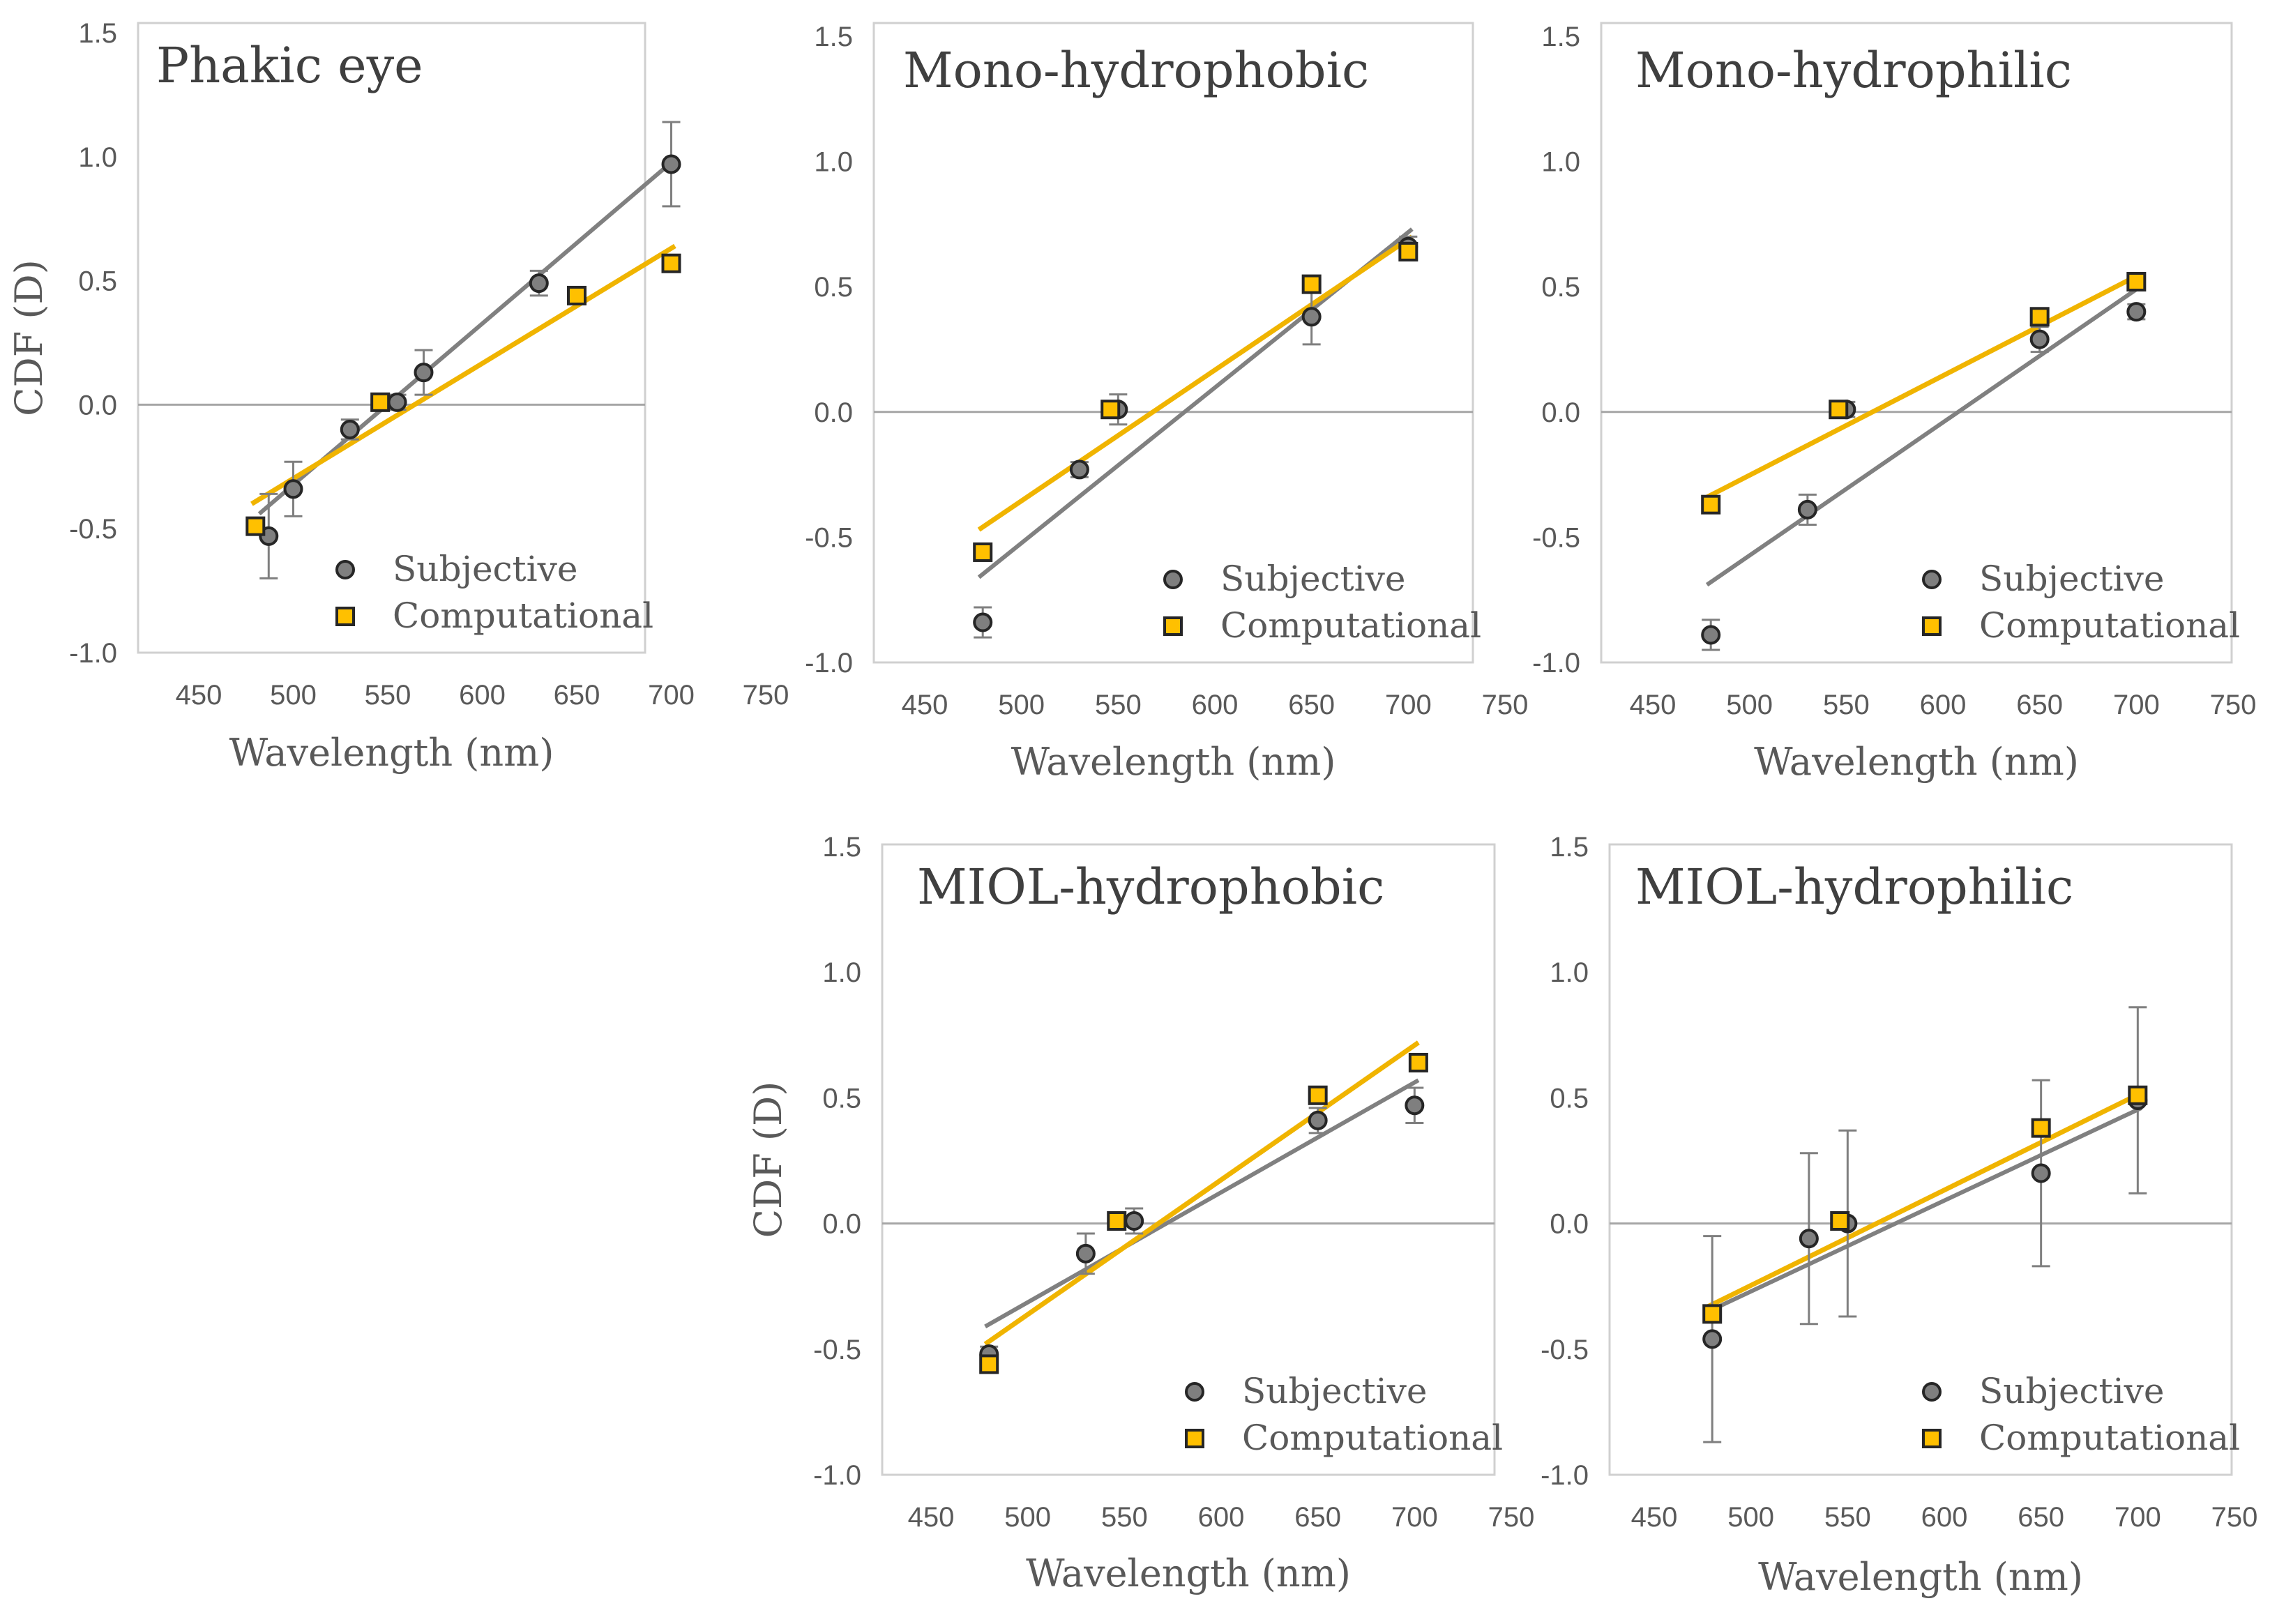 This screenshot has width=2270, height=1624. I want to click on panel-title: Phakic eye, so click(289, 65).